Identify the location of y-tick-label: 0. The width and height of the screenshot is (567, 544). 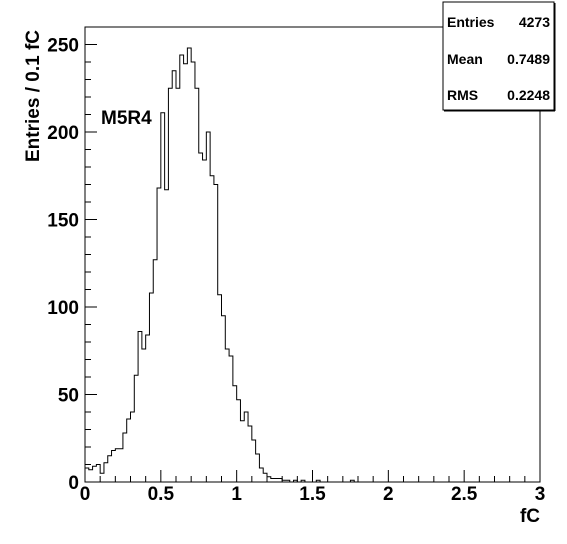
(73, 483).